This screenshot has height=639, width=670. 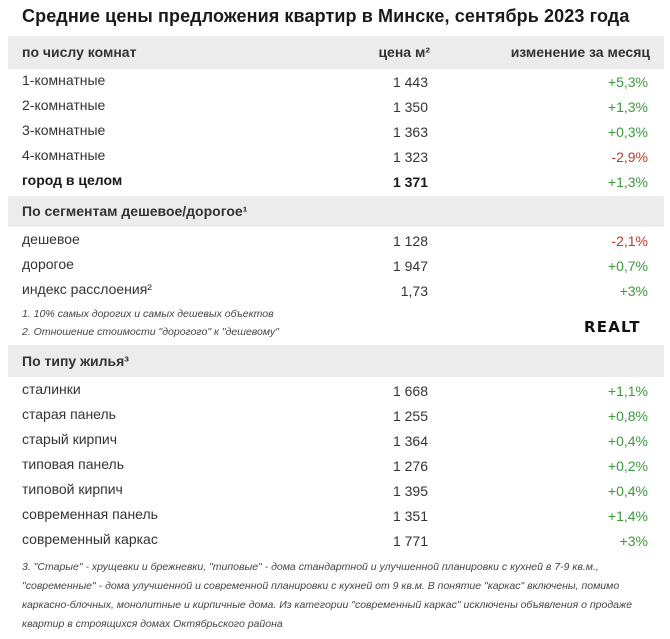 I want to click on row-price: 1 323, so click(x=410, y=157).